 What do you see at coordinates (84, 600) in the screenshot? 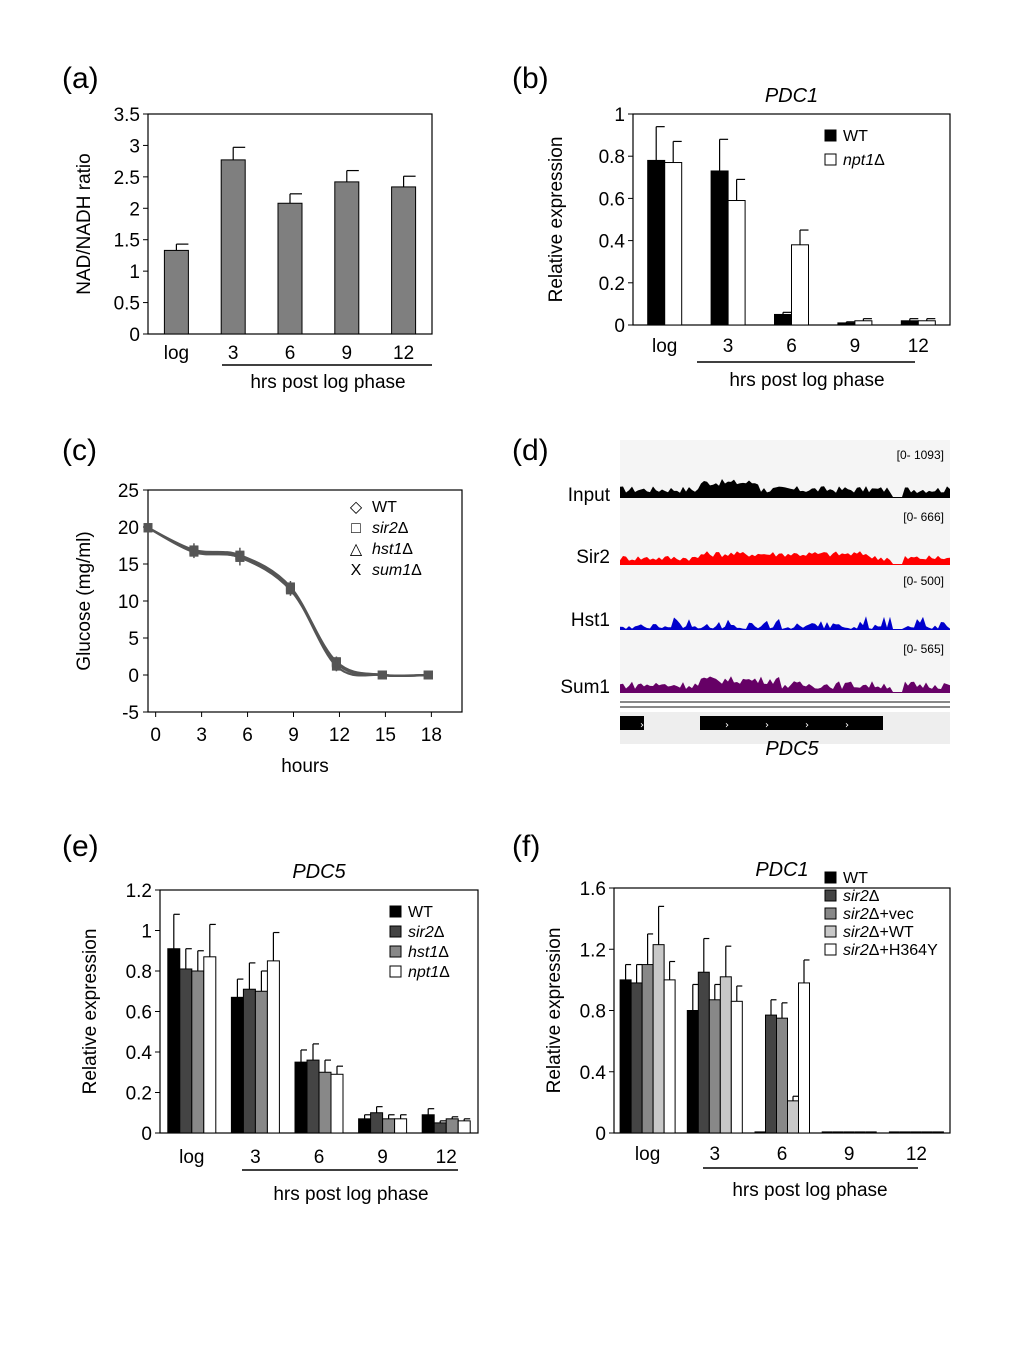
I see `y-axis-label: Glucose (mg/ml)` at bounding box center [84, 600].